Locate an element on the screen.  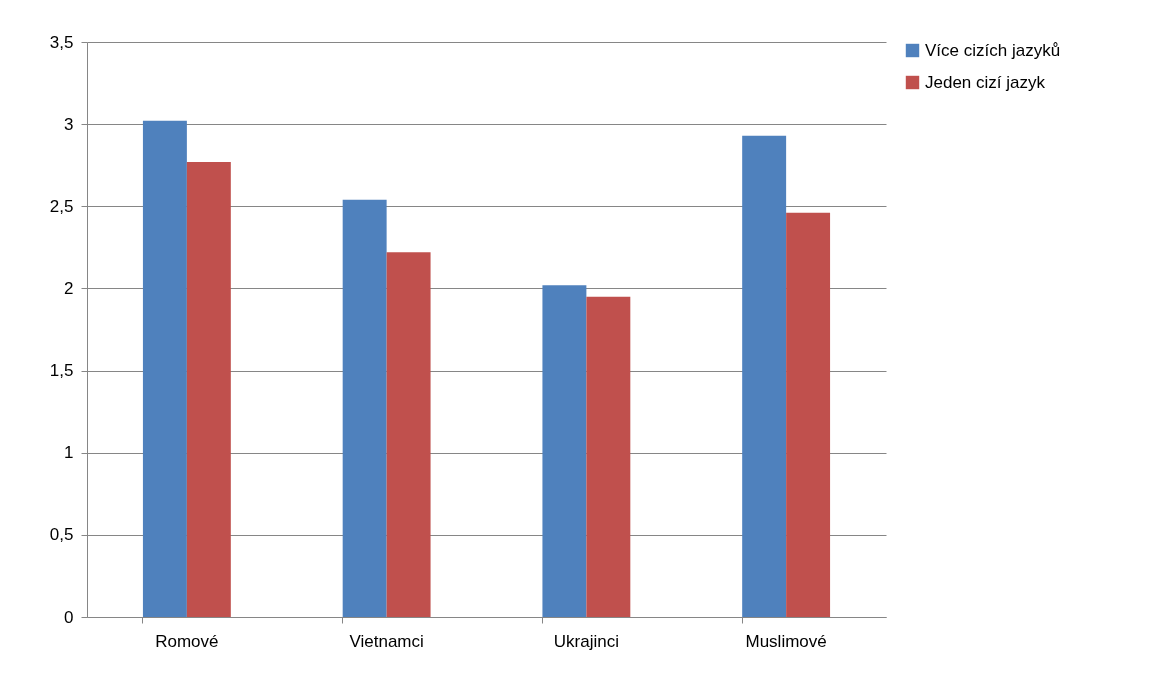
y-tick-label: 0,5 is located at coordinates (61, 535).